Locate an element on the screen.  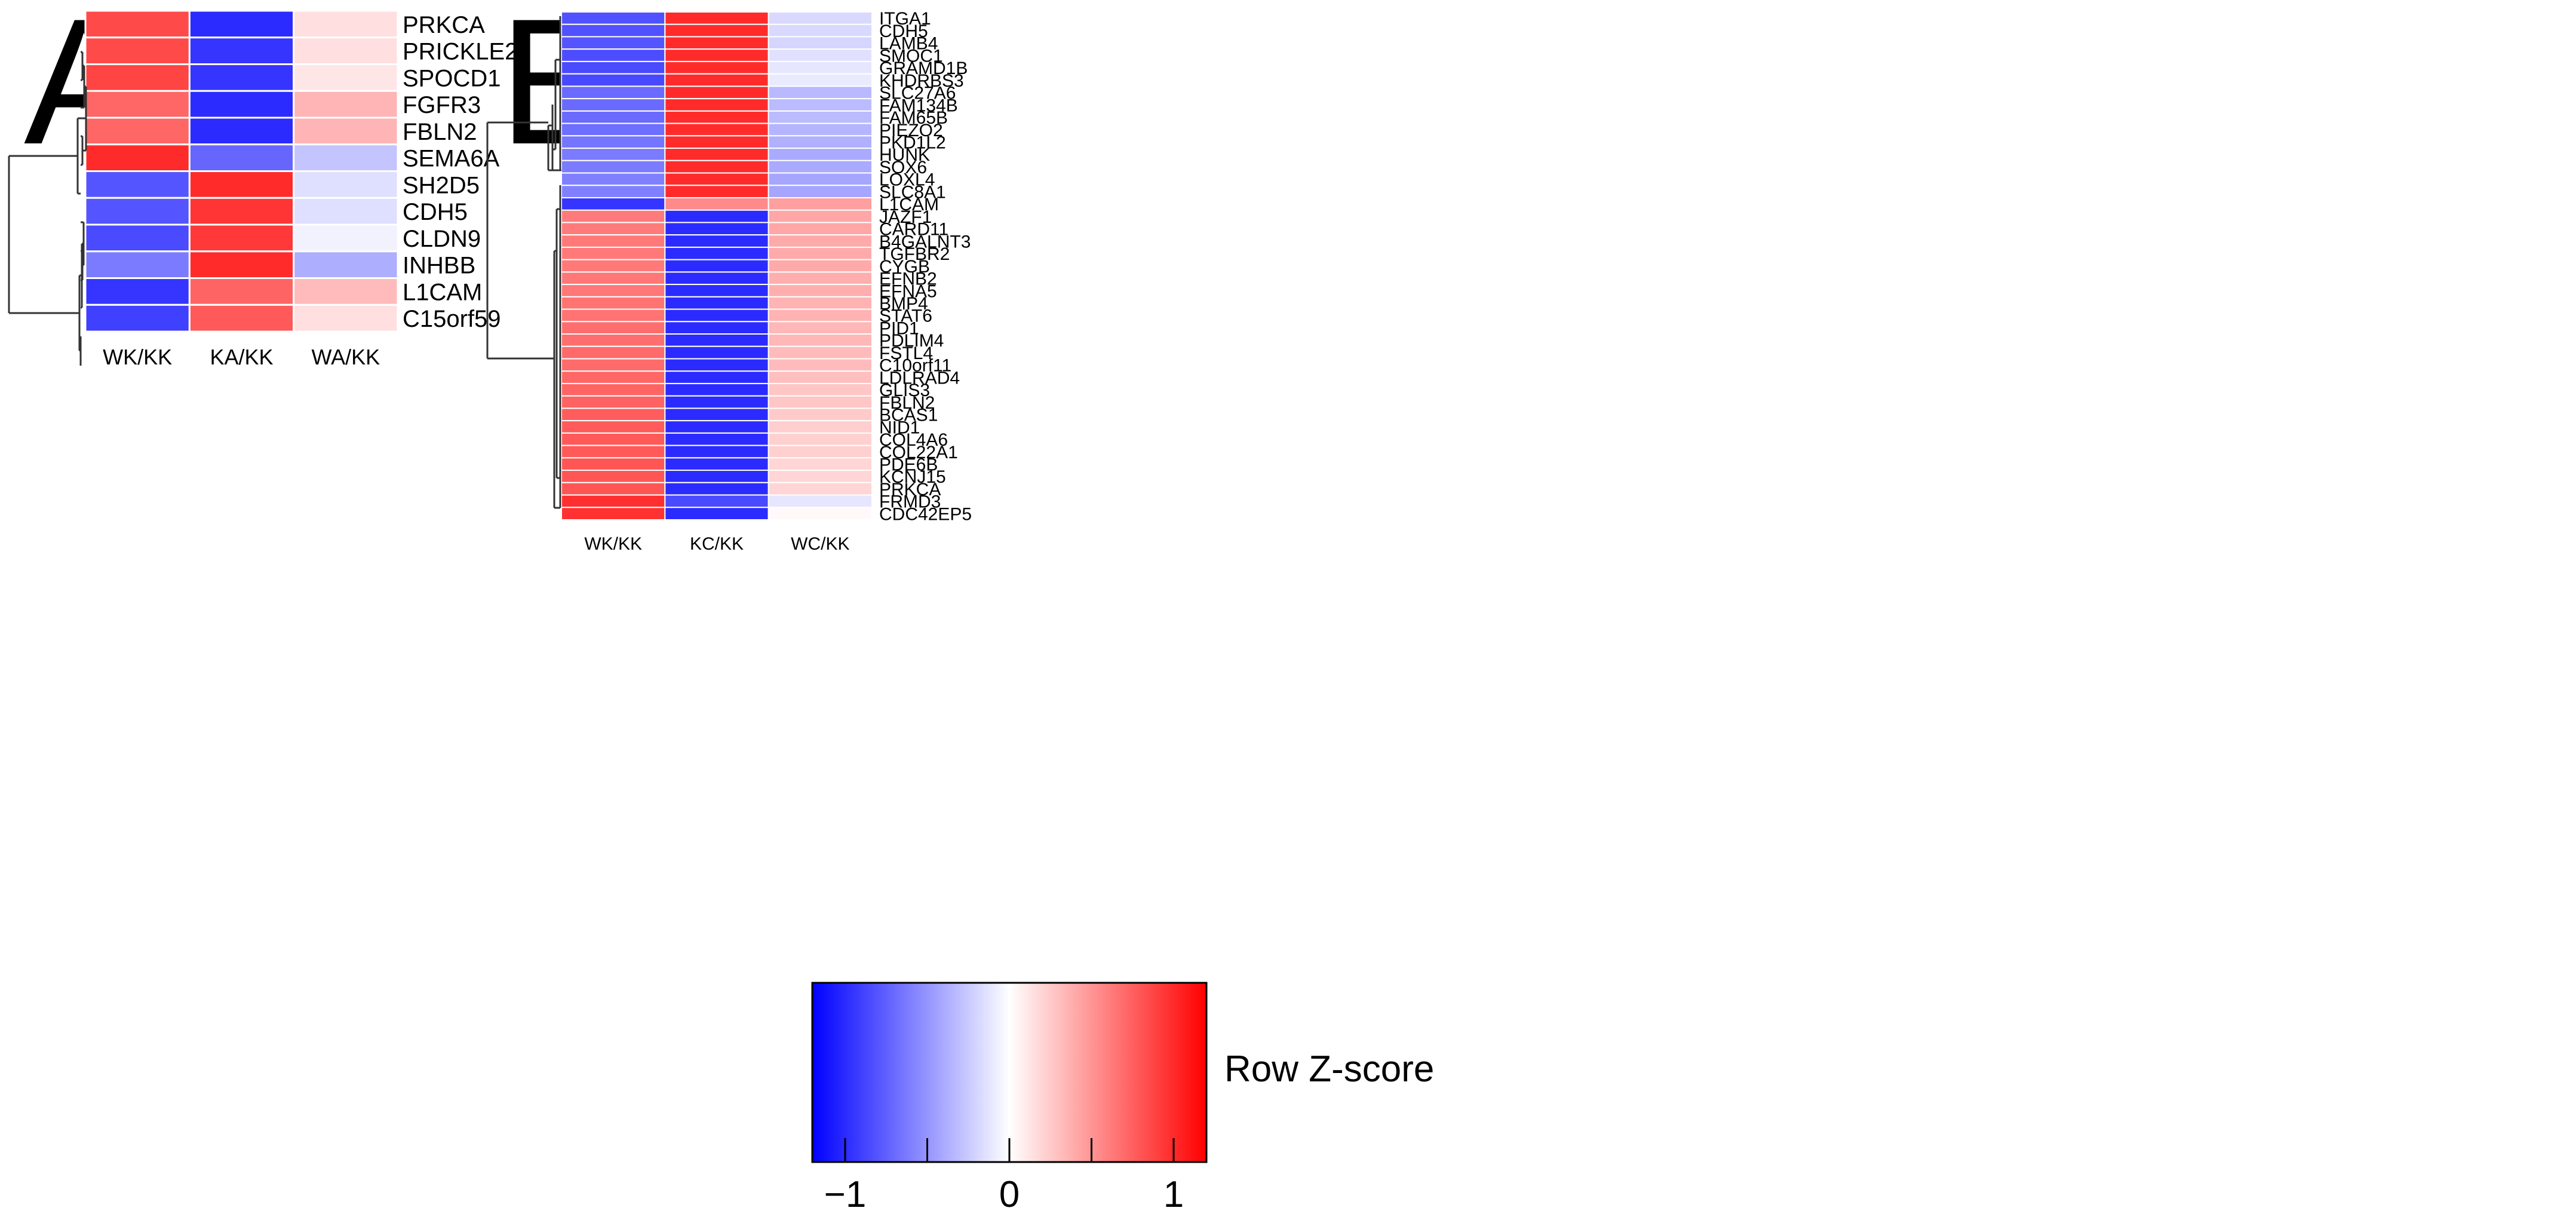
panel-b-row-label: COL4A6 is located at coordinates (913, 440).